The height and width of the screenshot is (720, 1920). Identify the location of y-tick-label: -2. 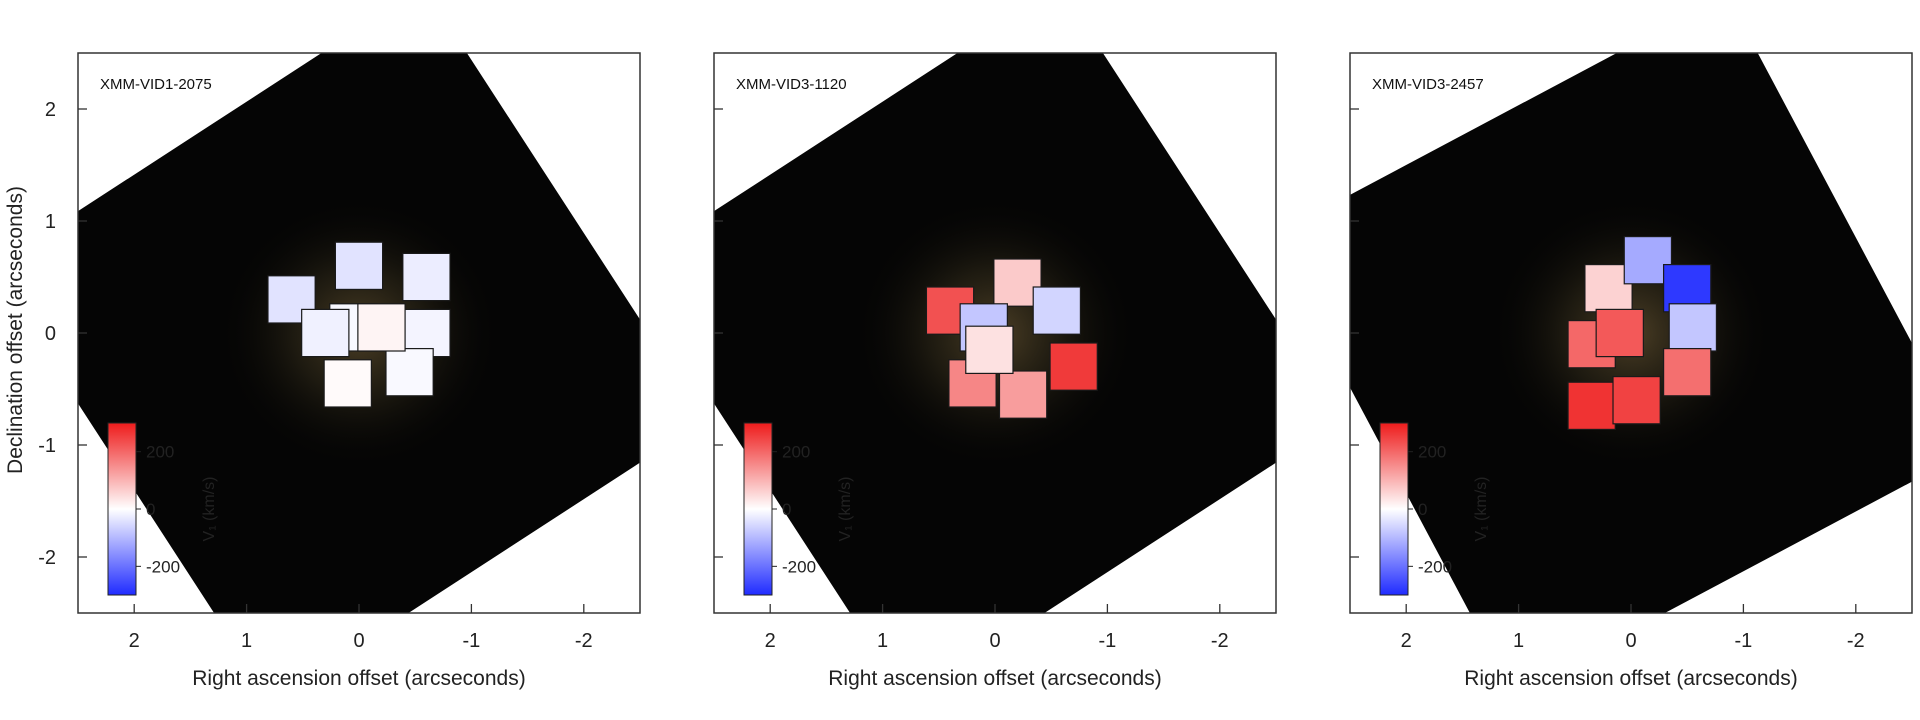
(47, 558).